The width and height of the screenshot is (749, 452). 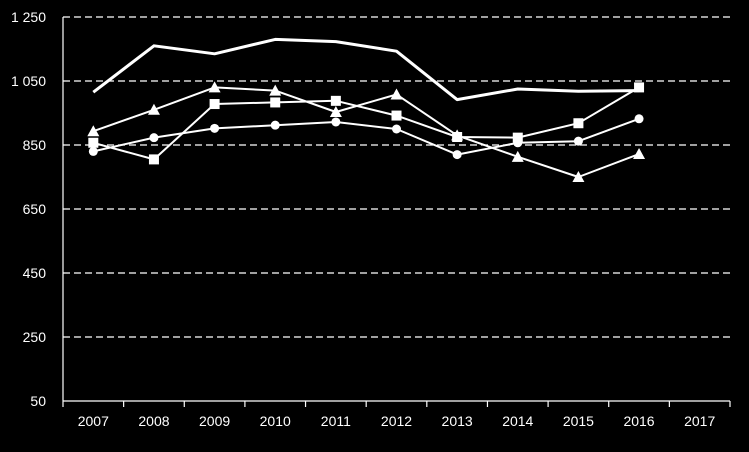 What do you see at coordinates (578, 421) in the screenshot?
I see `x-tick-label: 2015` at bounding box center [578, 421].